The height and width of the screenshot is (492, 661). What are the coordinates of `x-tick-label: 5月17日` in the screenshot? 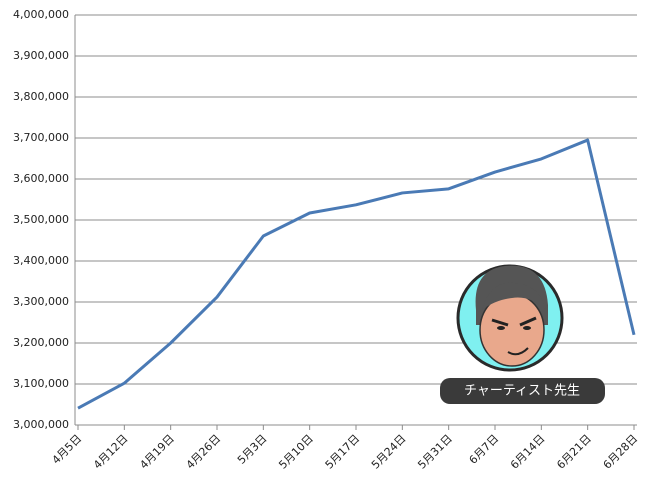 It's located at (343, 452).